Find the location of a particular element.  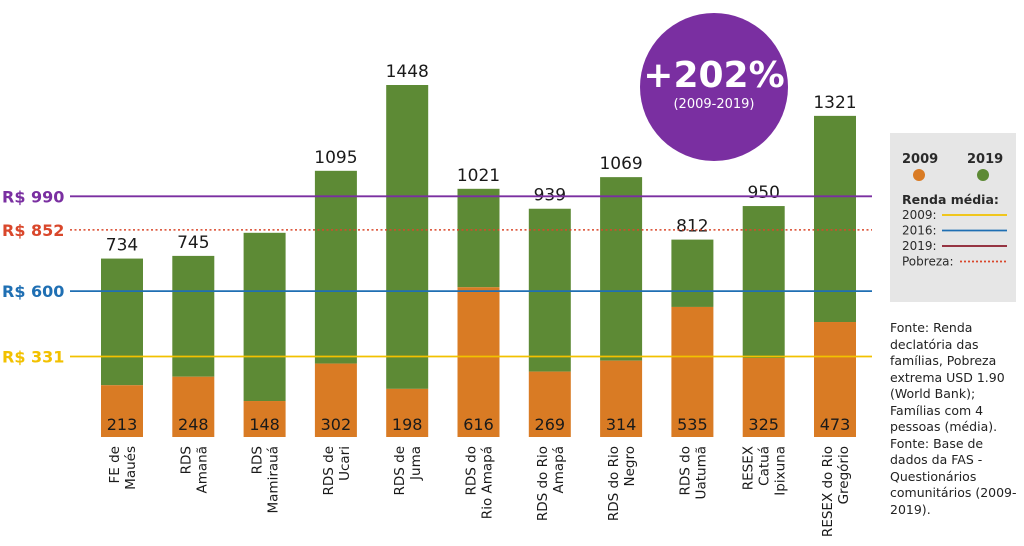

legend-2009-label: 2009 is located at coordinates (920, 159).